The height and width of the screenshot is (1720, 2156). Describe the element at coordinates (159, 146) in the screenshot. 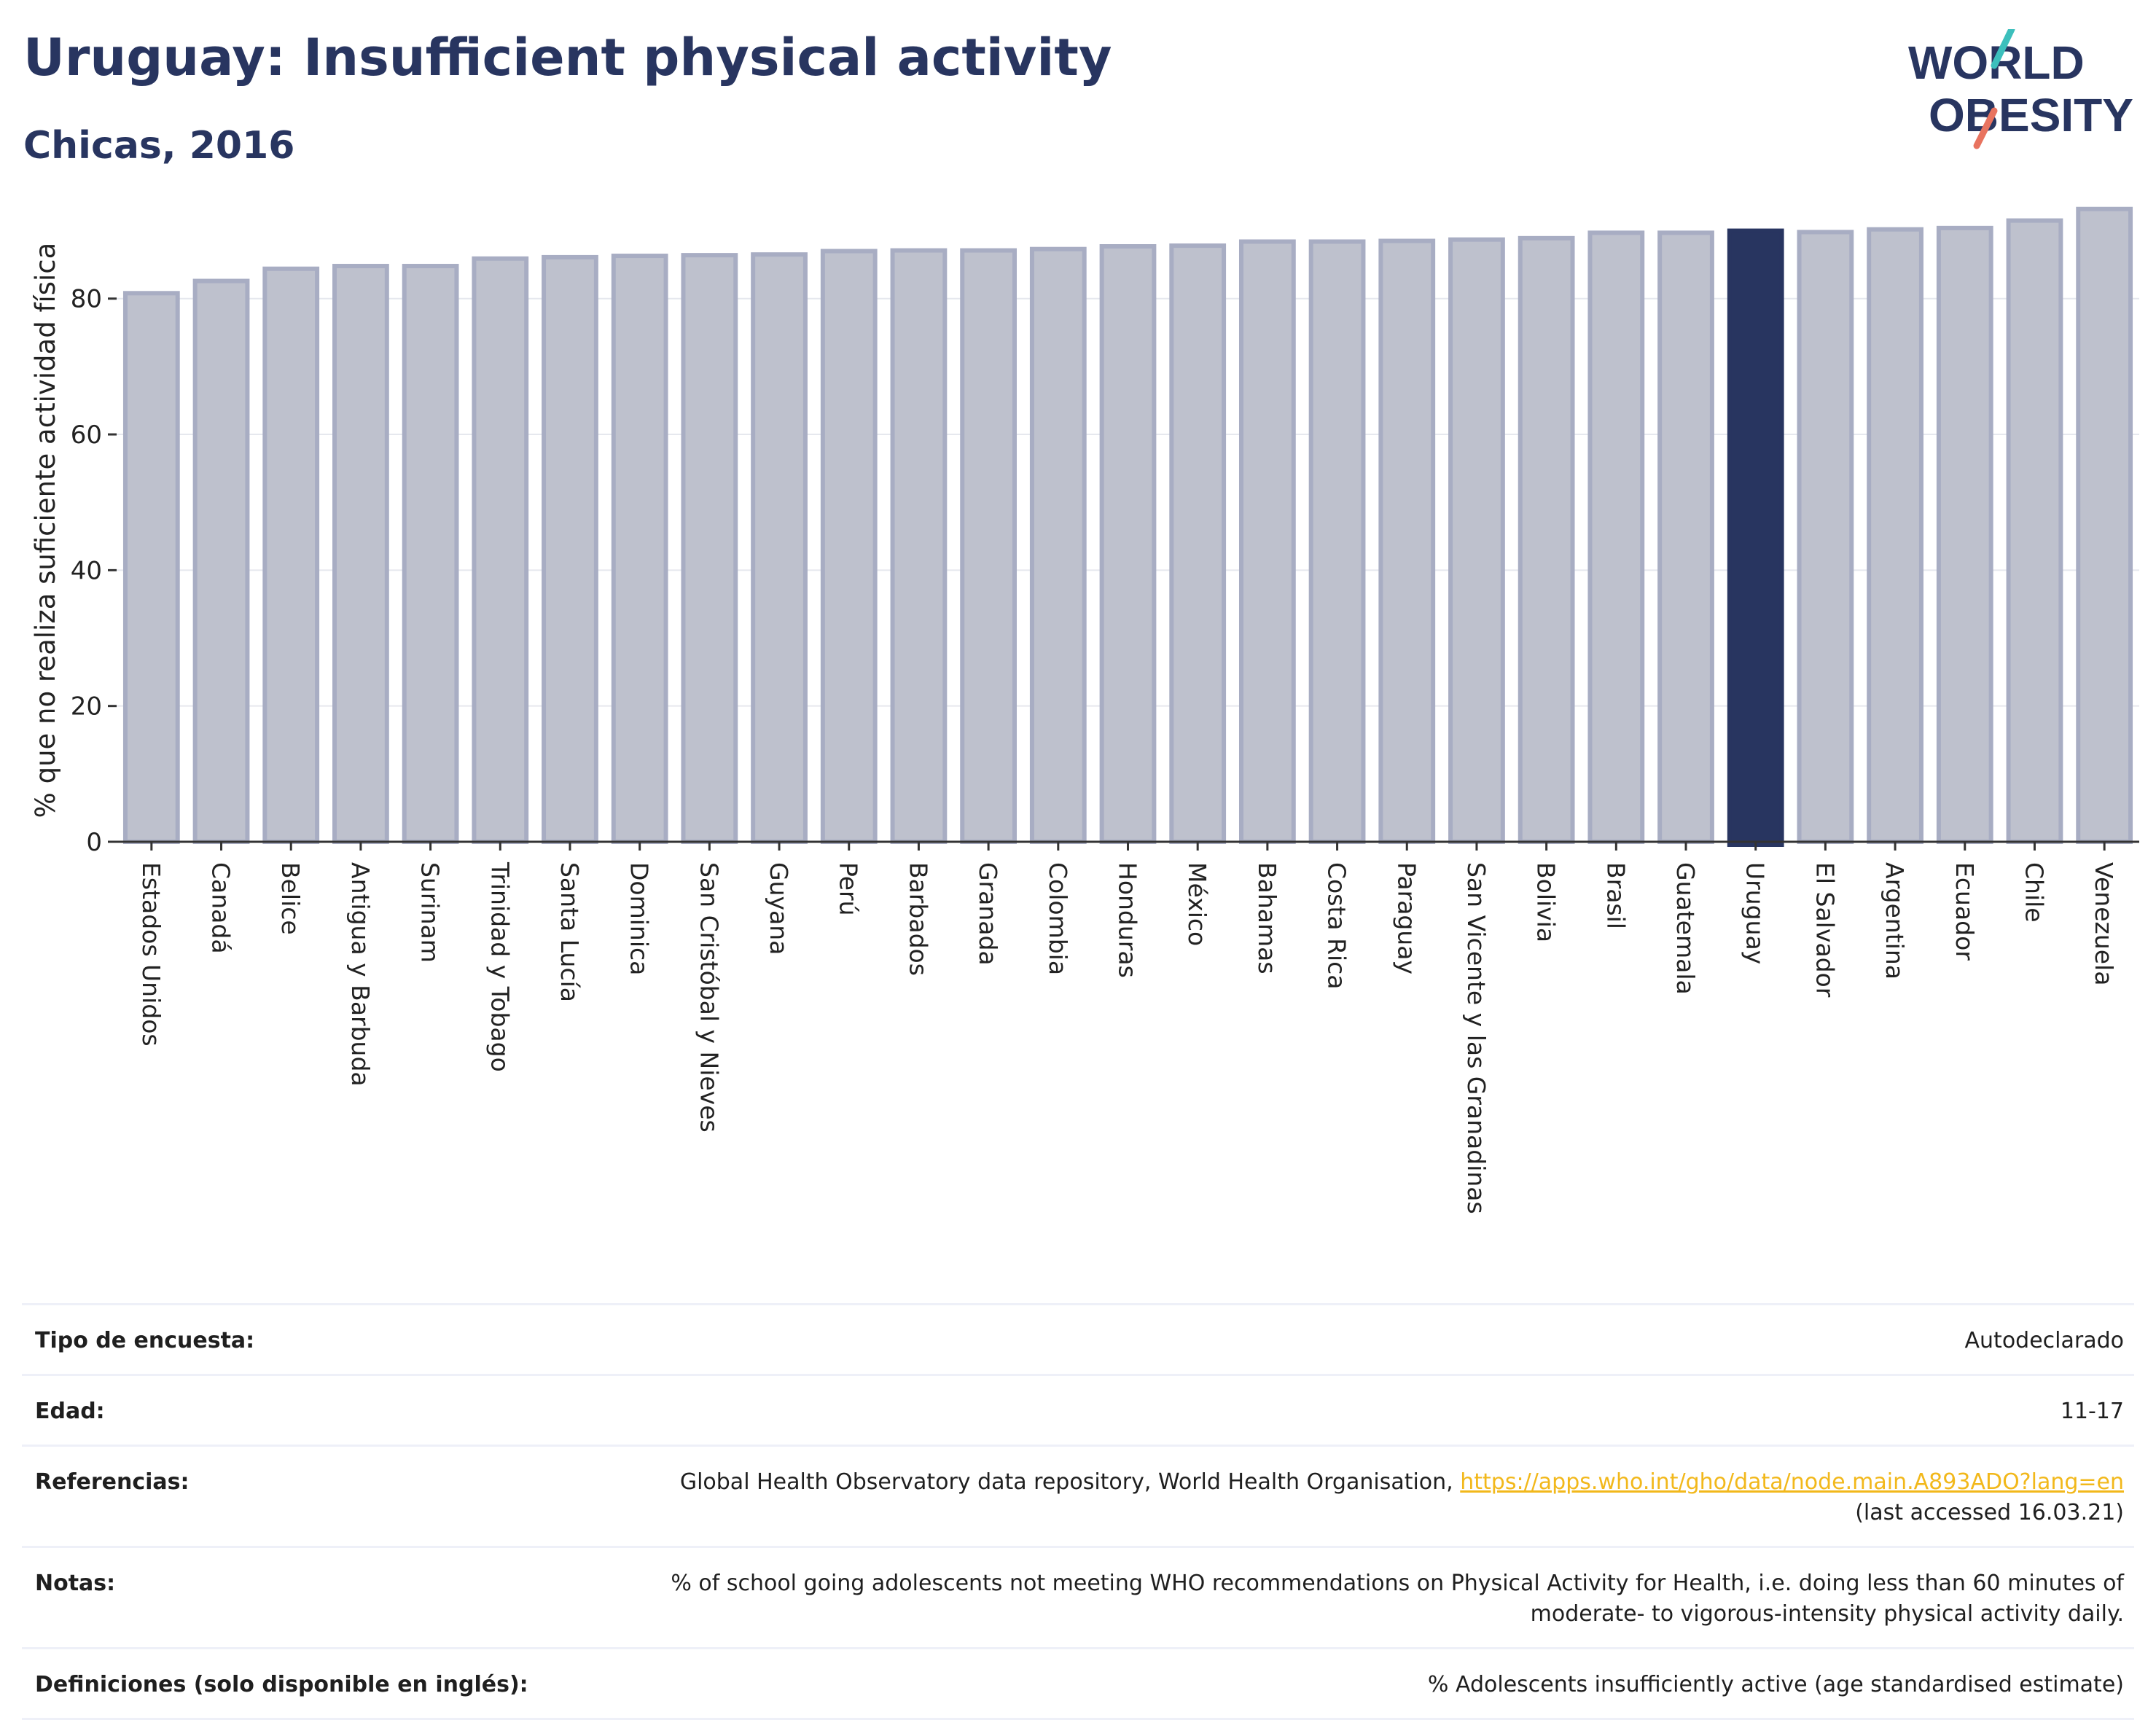

I see `page-subtitle: Chicas, 2016` at that location.